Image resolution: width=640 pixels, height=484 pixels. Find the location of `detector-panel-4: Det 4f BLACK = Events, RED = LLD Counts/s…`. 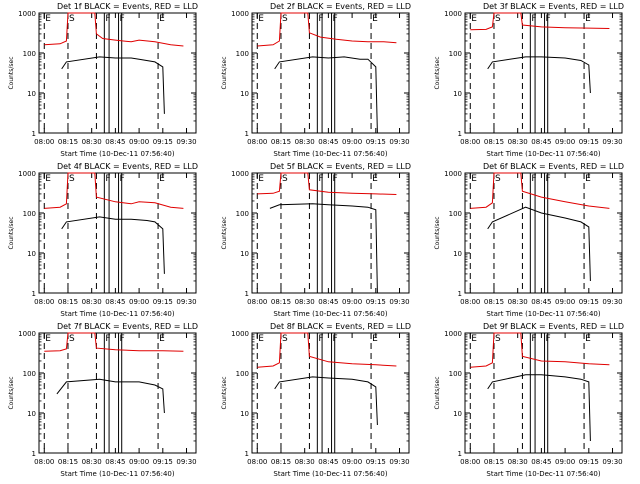

detector-panel-4: Det 4f BLACK = Events, RED = LLD Counts/s… is located at coordinates (103, 240).